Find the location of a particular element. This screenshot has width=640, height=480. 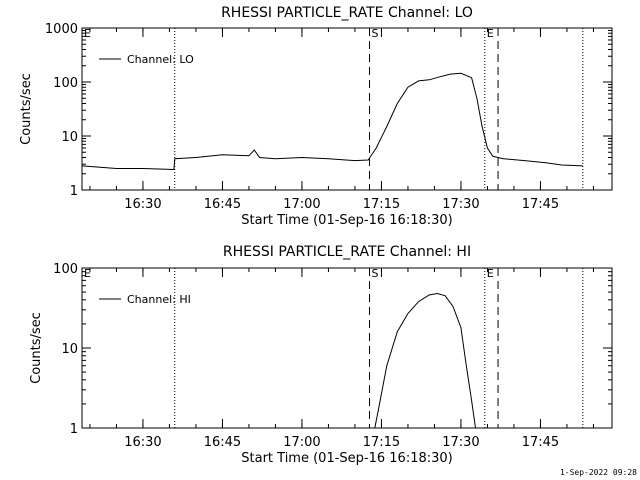

footer-timestamp: 1-Sep-2022 09:28 is located at coordinates (598, 472).